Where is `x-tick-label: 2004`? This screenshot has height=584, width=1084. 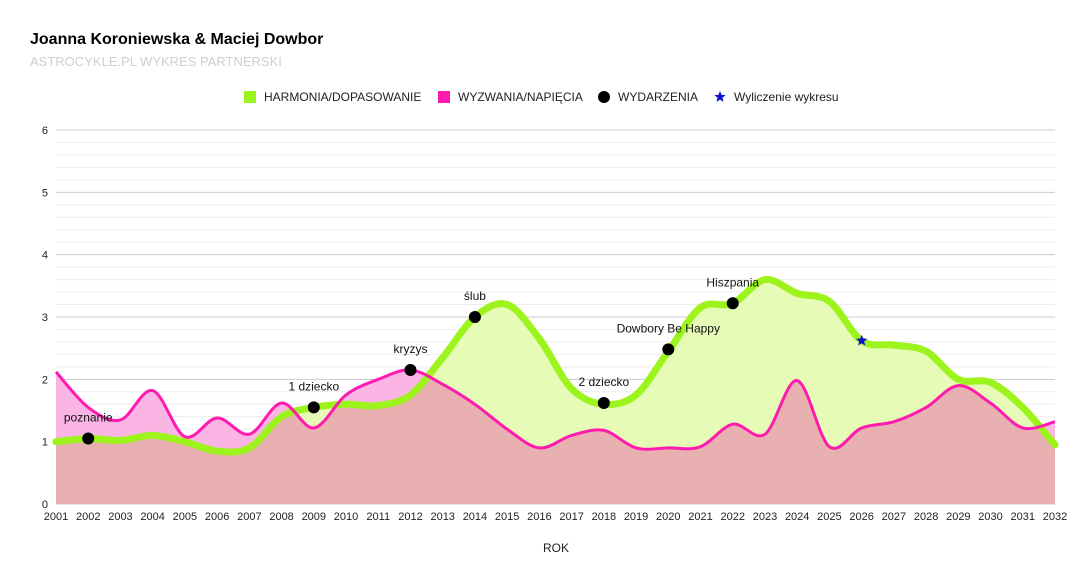 x-tick-label: 2004 is located at coordinates (152, 517).